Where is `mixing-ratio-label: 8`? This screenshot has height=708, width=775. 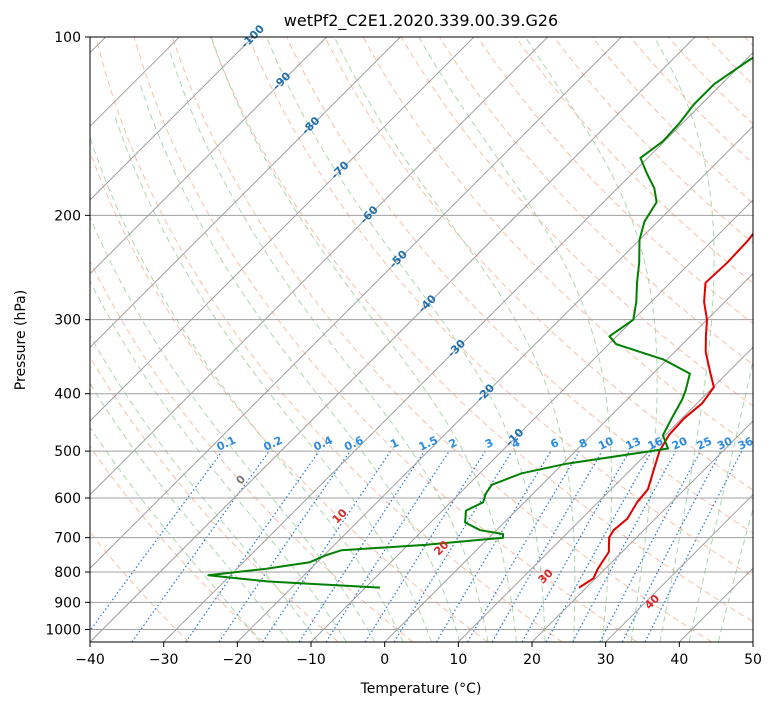
mixing-ratio-label: 8 is located at coordinates (583, 443).